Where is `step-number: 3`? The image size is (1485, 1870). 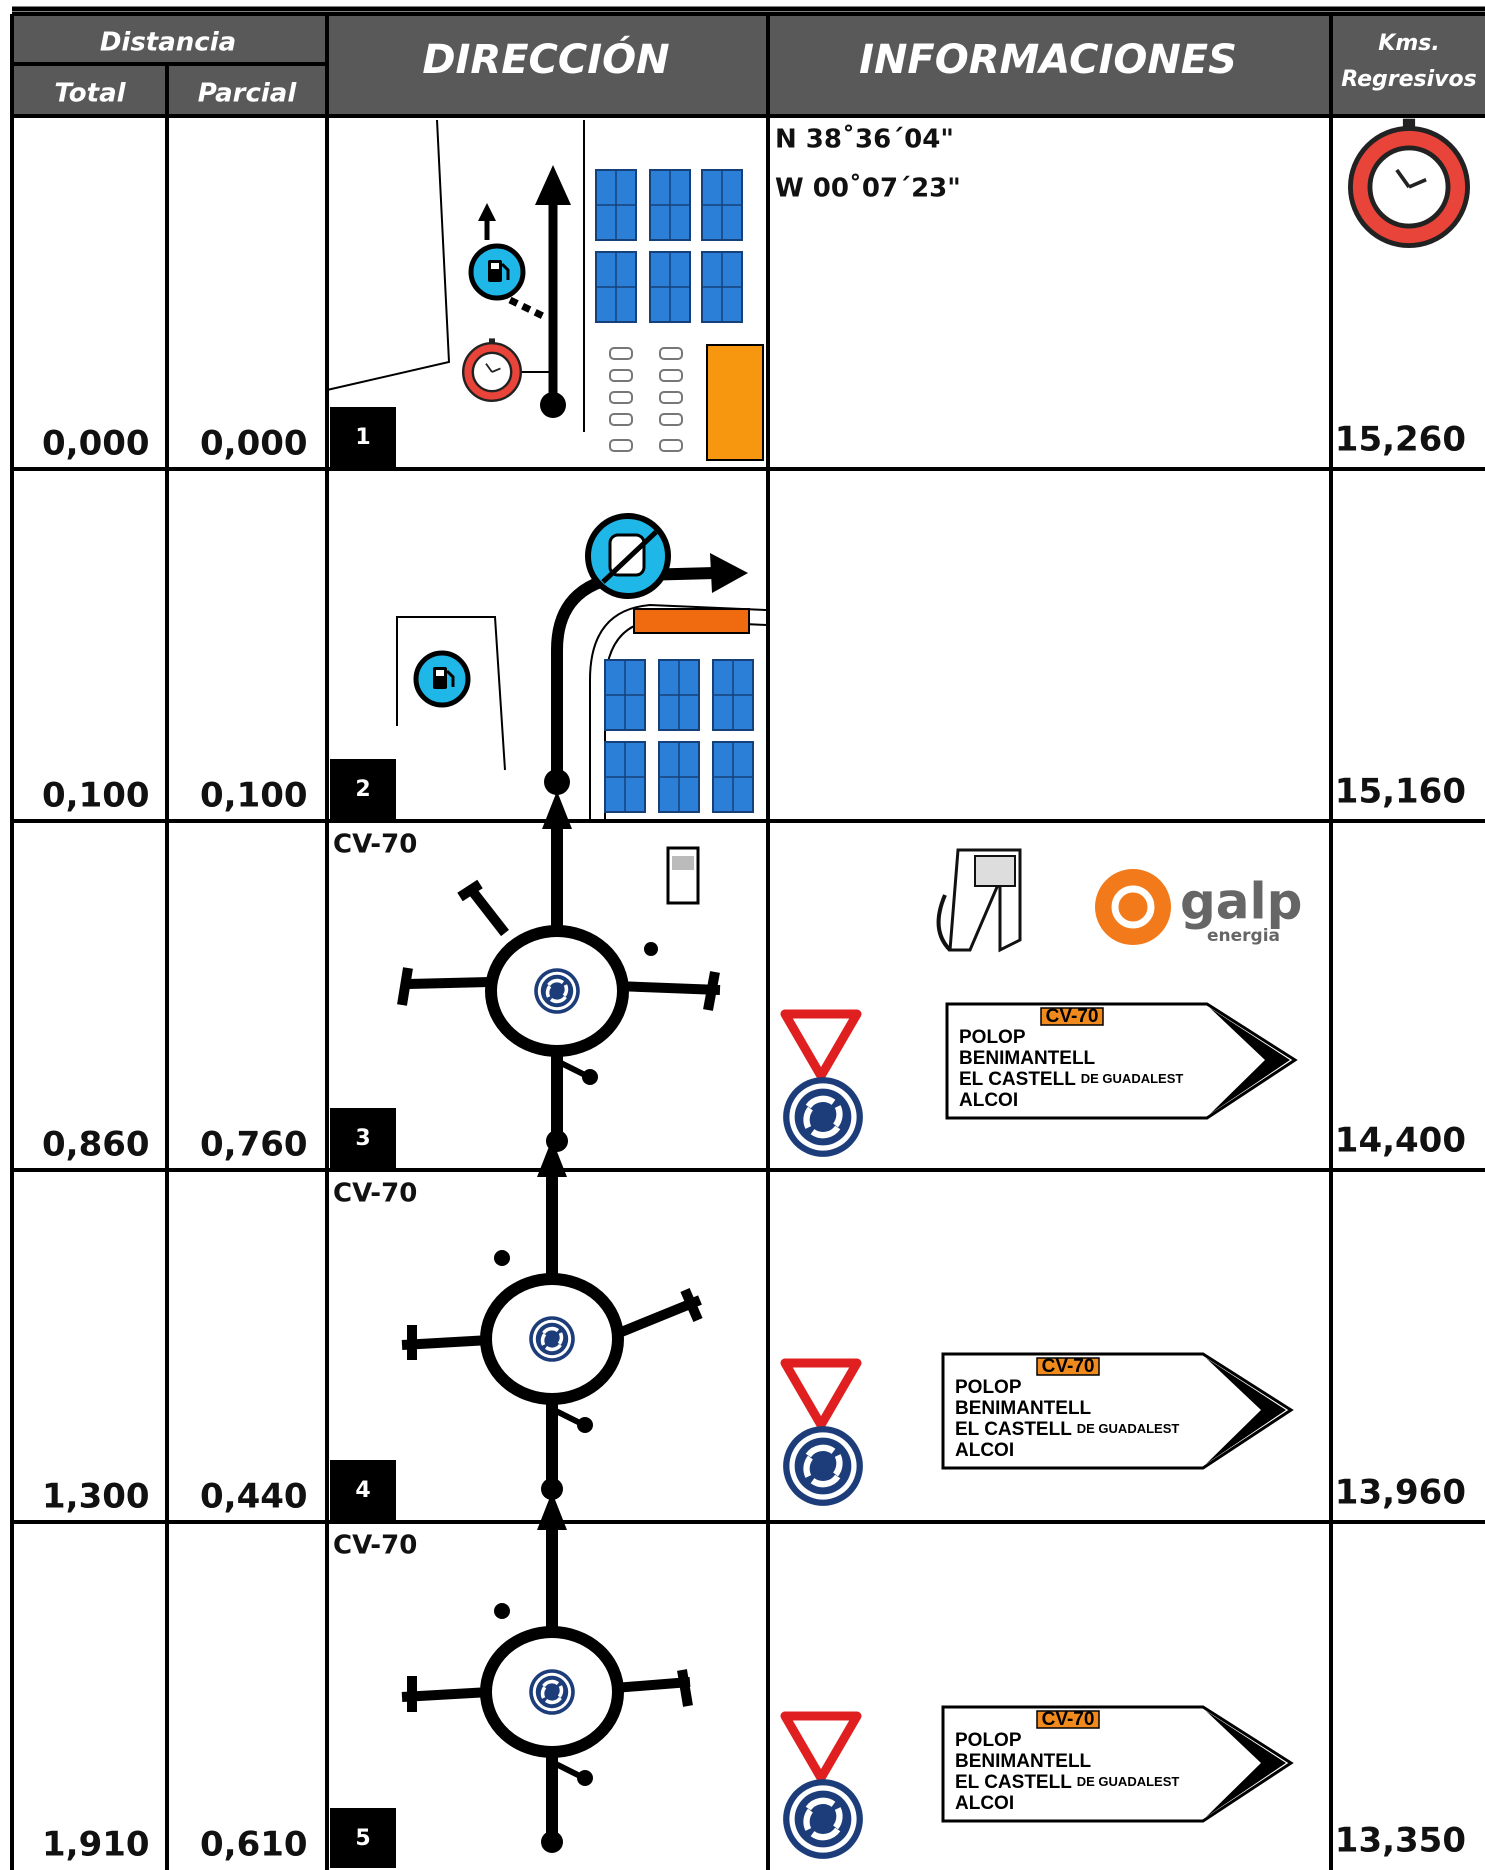
step-number: 3 is located at coordinates (362, 1138).